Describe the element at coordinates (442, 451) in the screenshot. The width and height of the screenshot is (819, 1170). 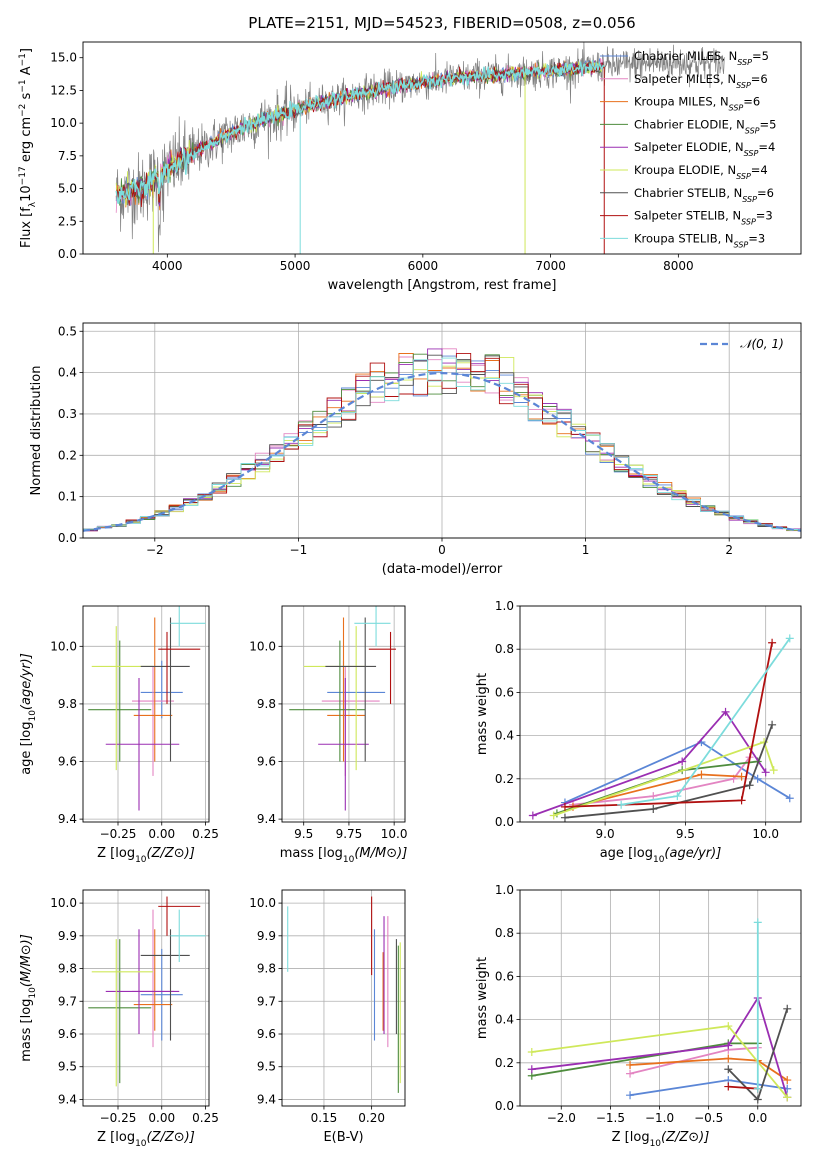
I see `normal-curve` at that location.